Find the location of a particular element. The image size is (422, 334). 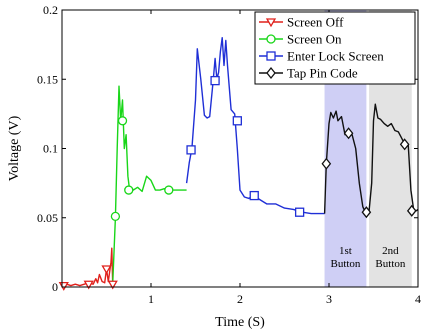

x-tick-label: 2 is located at coordinates (240, 299).